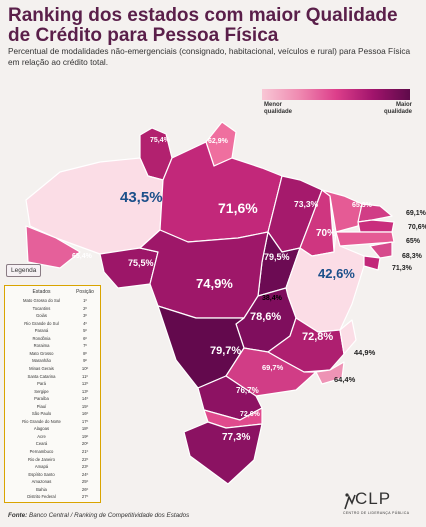 This screenshot has height=527, width=426. What do you see at coordinates (85, 308) in the screenshot?
I see `table-row-position: 2º` at bounding box center [85, 308].